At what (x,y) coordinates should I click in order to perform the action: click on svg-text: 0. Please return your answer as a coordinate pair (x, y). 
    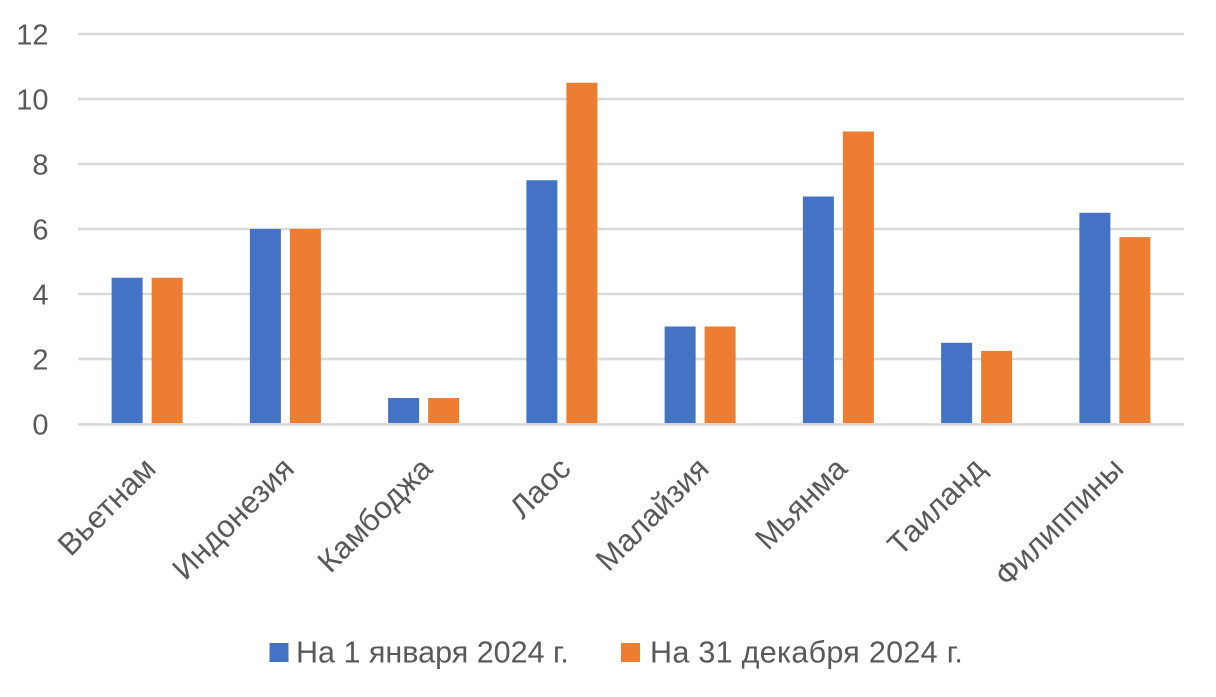
    Looking at the image, I should click on (40, 425).